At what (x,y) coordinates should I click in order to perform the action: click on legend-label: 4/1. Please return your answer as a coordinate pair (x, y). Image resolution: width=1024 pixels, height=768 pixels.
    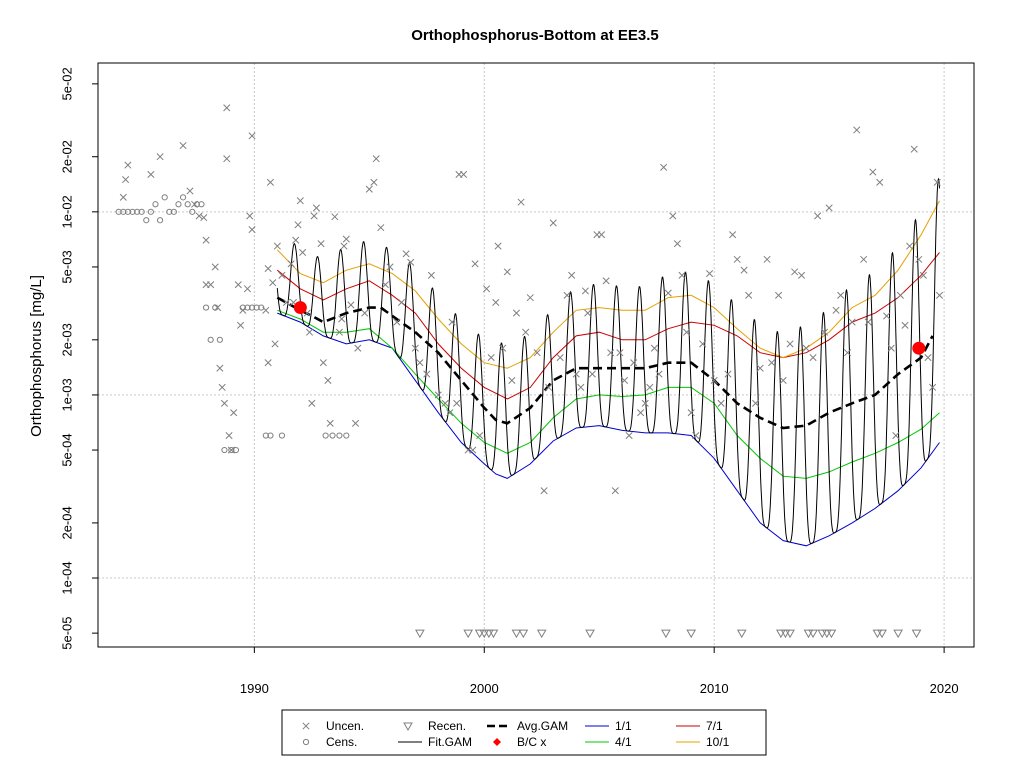
    Looking at the image, I should click on (623, 742).